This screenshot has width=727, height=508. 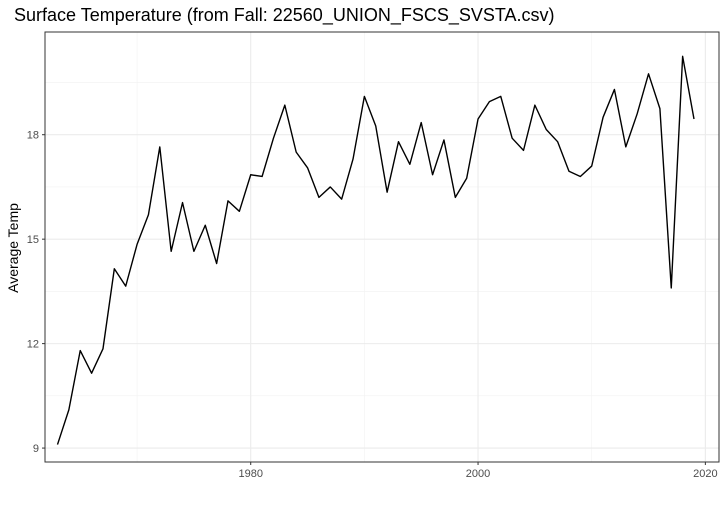 What do you see at coordinates (33, 240) in the screenshot?
I see `y-tick-label: 15` at bounding box center [33, 240].